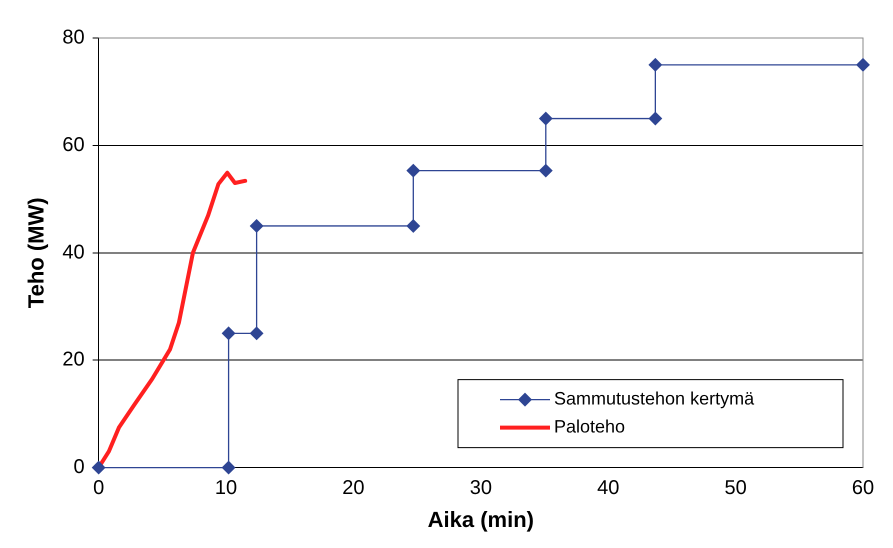 This screenshot has height=548, width=893. I want to click on x-tick-label: 10, so click(226, 488).